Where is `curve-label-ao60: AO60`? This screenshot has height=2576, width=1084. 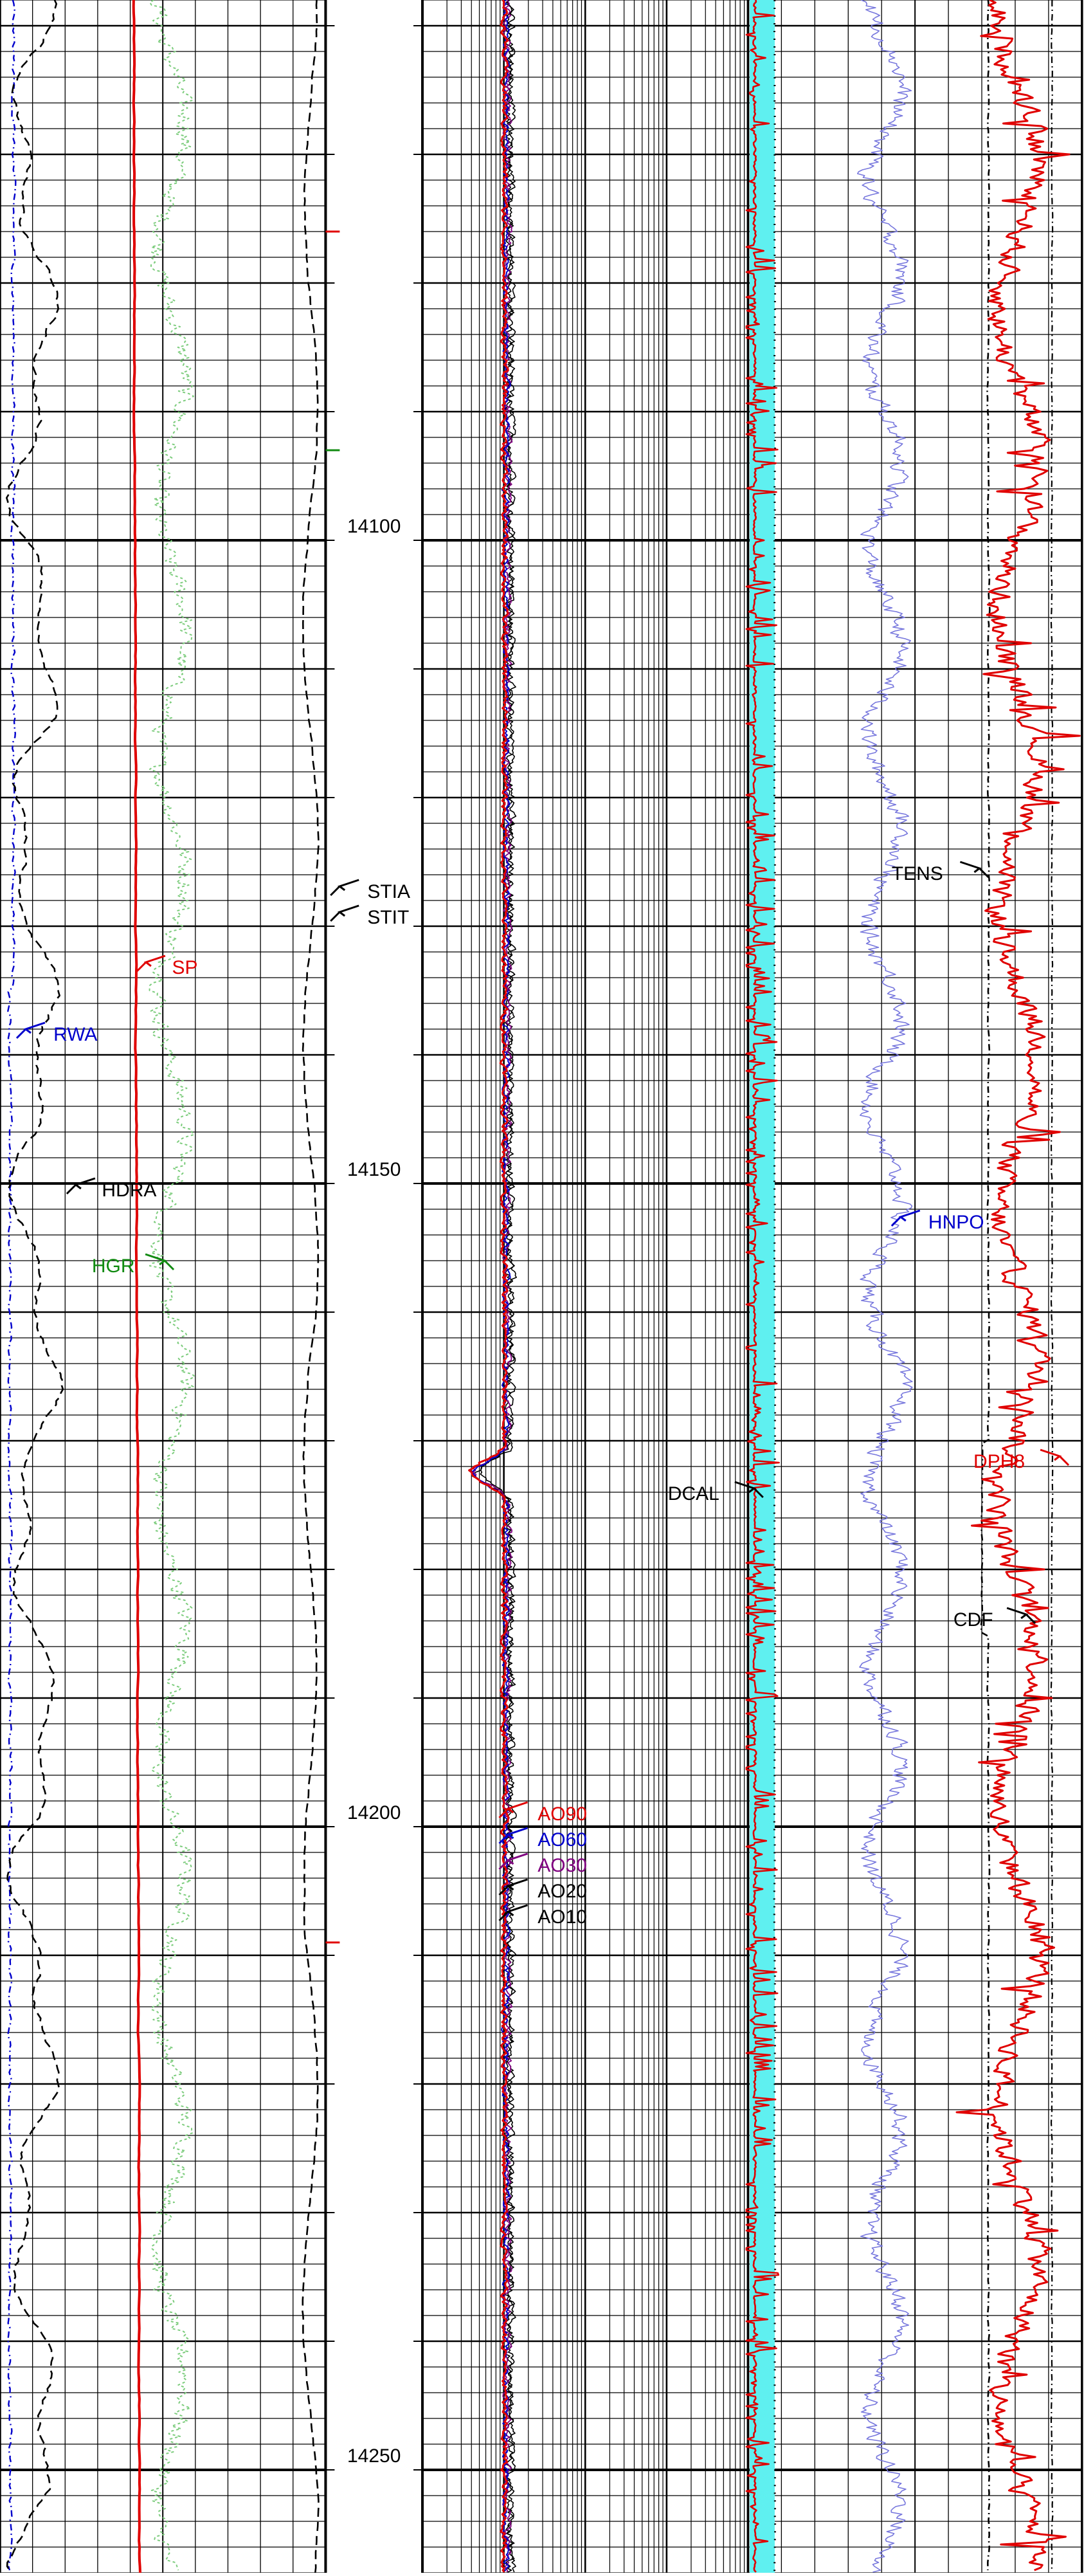
curve-label-ao60: AO60 is located at coordinates (542, 1838).